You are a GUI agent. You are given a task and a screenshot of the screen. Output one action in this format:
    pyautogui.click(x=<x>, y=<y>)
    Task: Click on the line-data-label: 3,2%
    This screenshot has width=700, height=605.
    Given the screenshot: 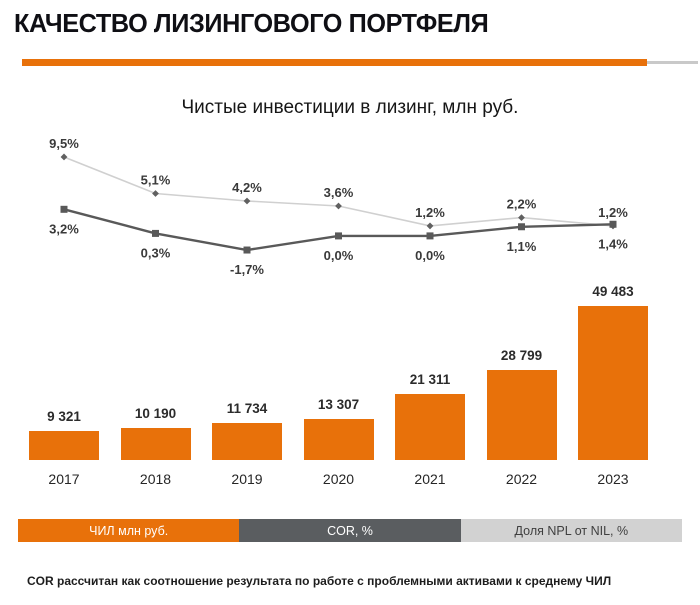 What is the action you would take?
    pyautogui.click(x=64, y=228)
    